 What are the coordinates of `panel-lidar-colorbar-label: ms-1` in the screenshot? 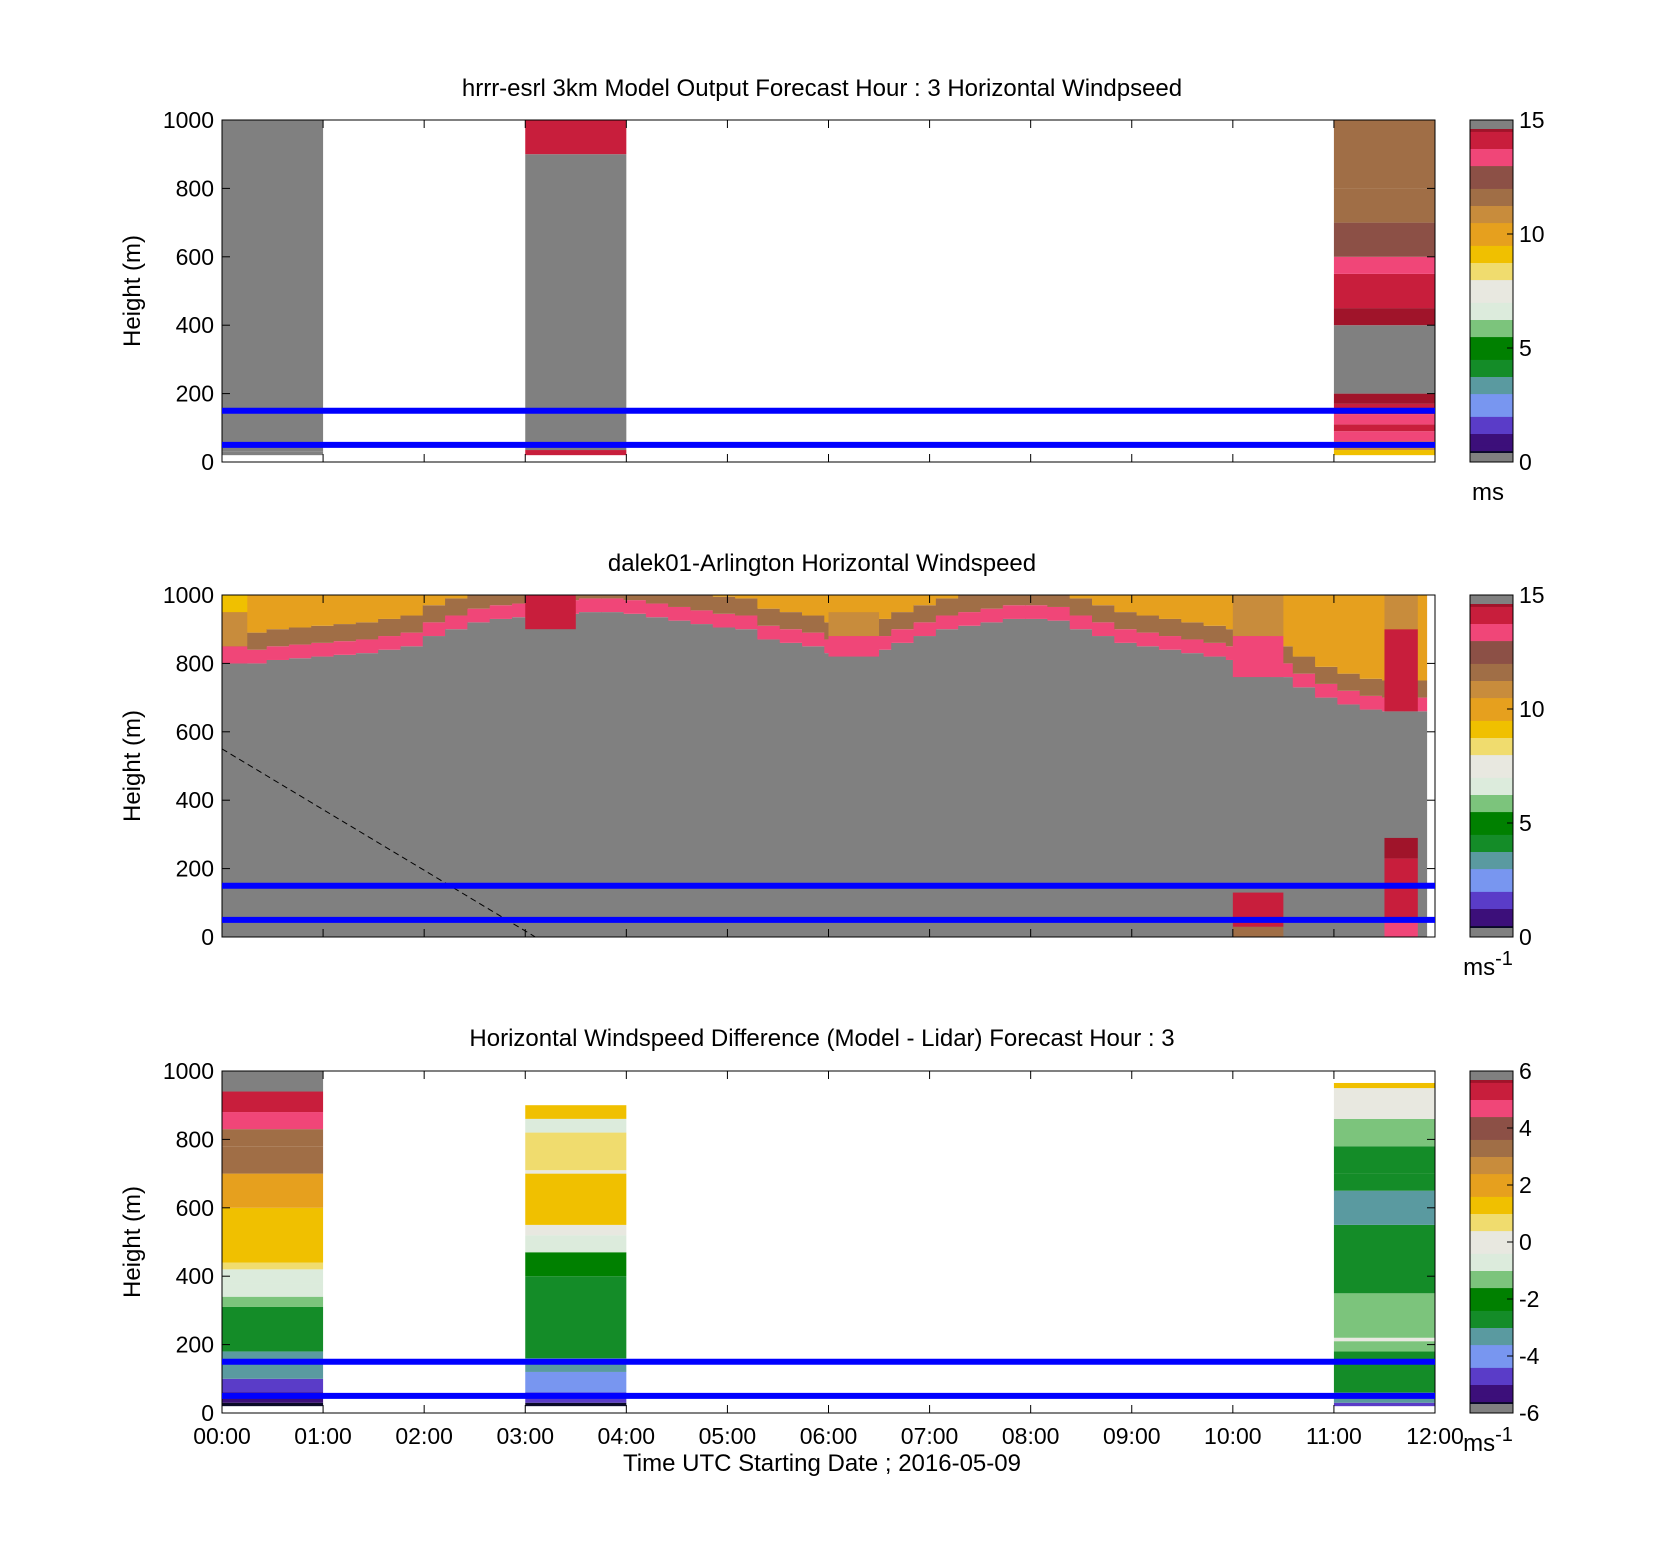 It's located at (1488, 964).